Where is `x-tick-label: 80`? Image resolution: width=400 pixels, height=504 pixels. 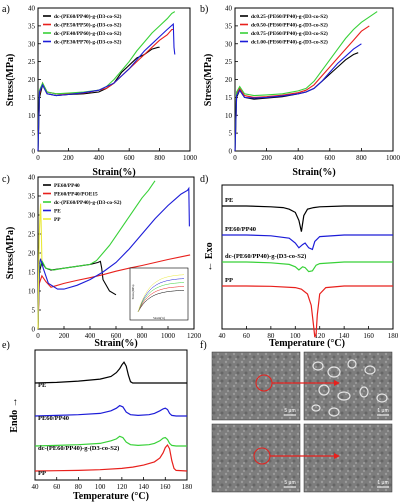
x-tick-label: 80 is located at coordinates (79, 487).